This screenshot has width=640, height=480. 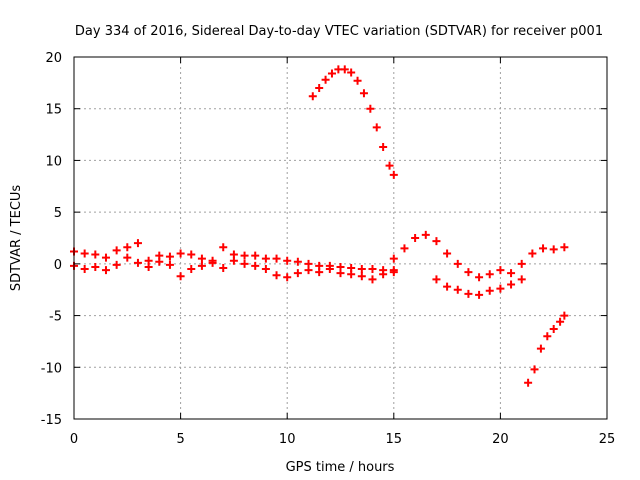 I want to click on x-tick-label: 0, so click(x=74, y=439).